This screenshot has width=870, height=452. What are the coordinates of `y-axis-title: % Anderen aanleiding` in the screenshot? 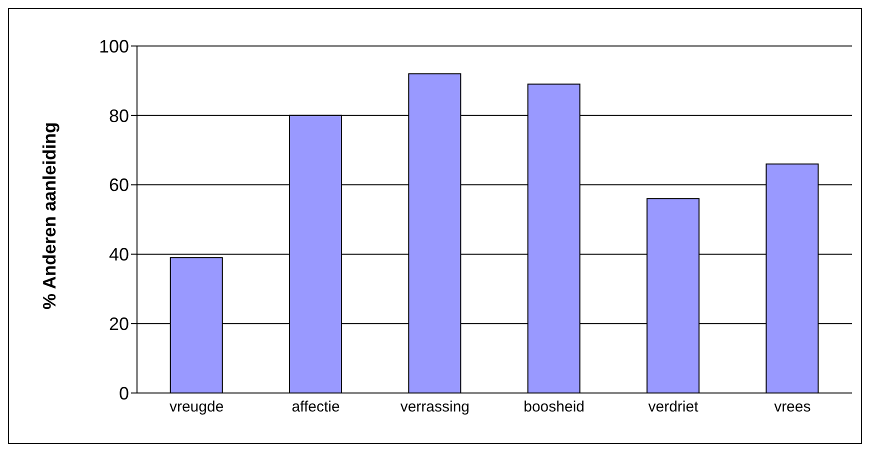 It's located at (49, 216).